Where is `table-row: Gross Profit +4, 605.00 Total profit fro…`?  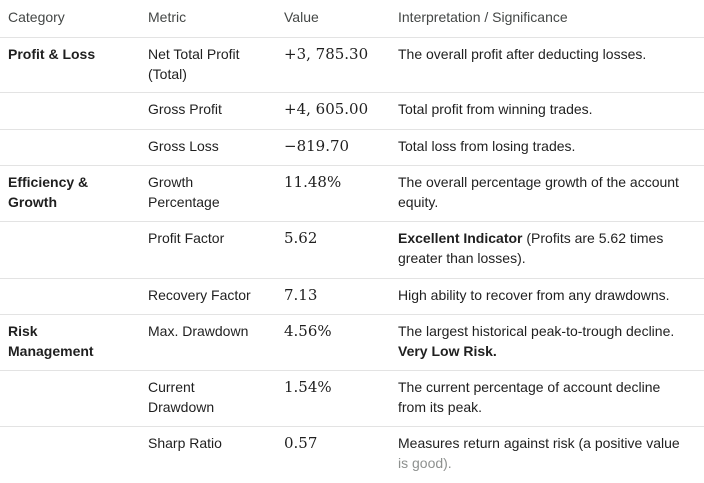 table-row: Gross Profit +4, 605.00 Total profit fro… is located at coordinates (352, 111).